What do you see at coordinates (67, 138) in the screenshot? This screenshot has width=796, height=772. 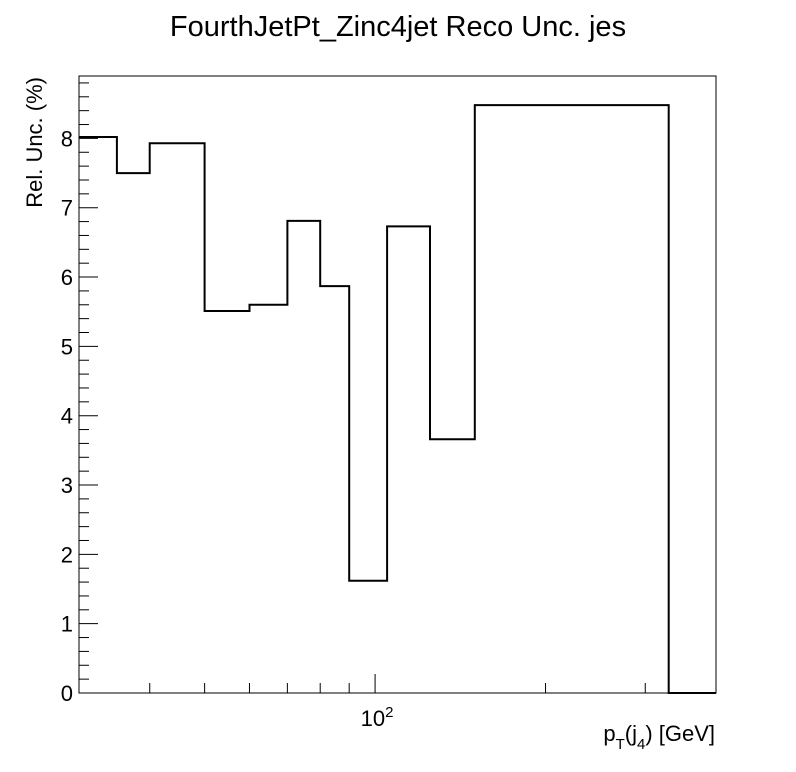 I see `y-tick-label: 8` at bounding box center [67, 138].